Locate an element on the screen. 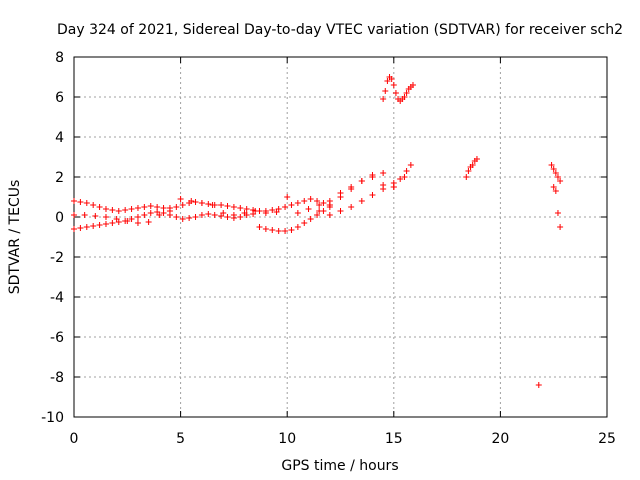 This screenshot has height=480, width=640. series-rise-11to16-b is located at coordinates (356, 192).